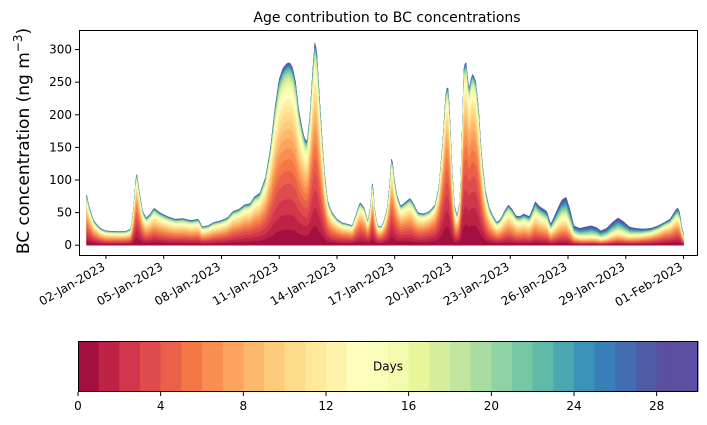 The image size is (707, 425). What do you see at coordinates (24, 153) in the screenshot?
I see `y-axis-label-text: BC concentration (ng m` at bounding box center [24, 153].